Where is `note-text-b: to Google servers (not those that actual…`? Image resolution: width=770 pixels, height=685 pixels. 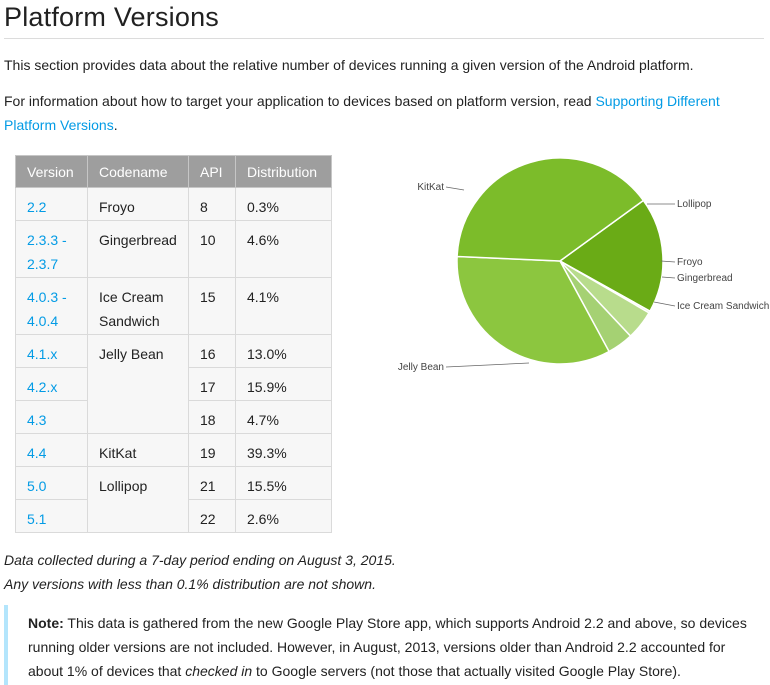 note-text-b: to Google servers (not those that actual… is located at coordinates (466, 671).